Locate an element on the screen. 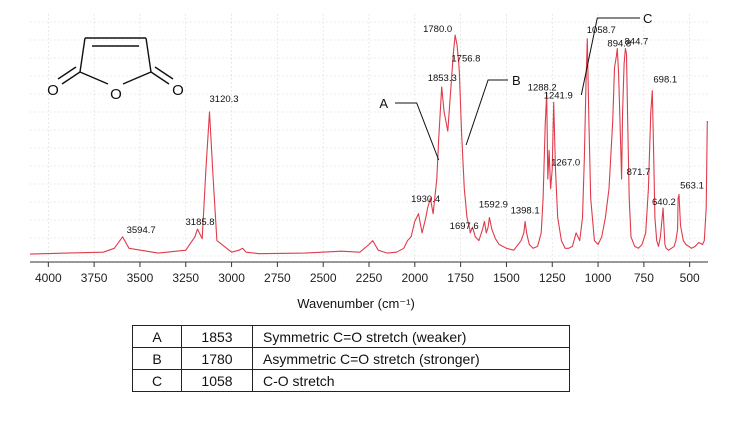 The image size is (734, 421). peak-label: 1780.0 is located at coordinates (437, 29).